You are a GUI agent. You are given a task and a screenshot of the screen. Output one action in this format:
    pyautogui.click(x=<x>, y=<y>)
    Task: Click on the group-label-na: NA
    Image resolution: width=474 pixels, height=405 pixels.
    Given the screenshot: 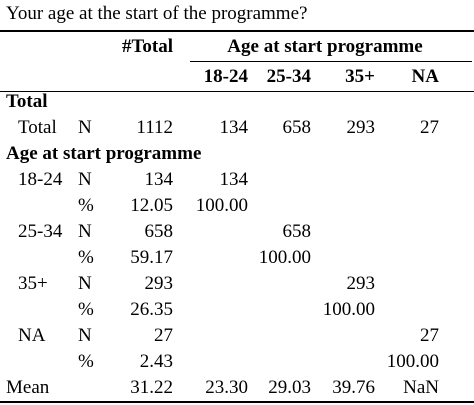 What is the action you would take?
    pyautogui.click(x=32, y=335)
    